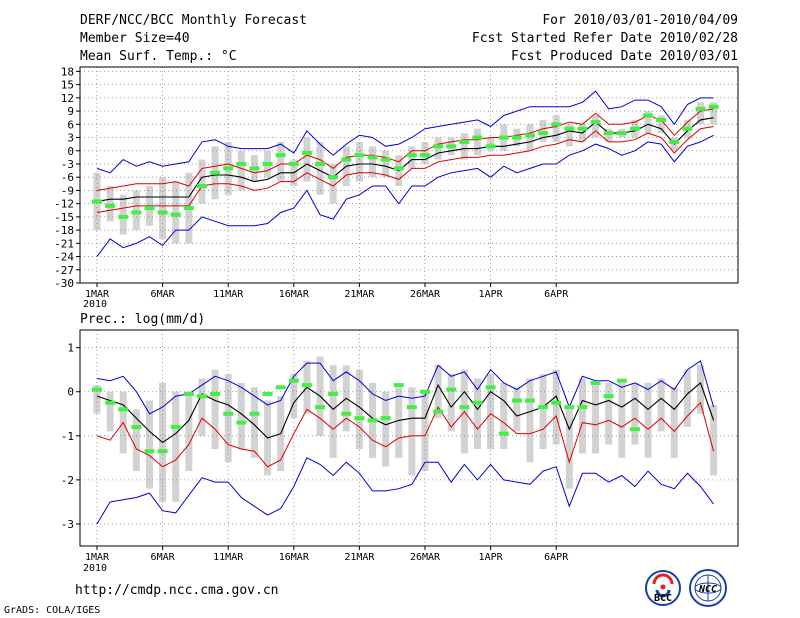 This screenshot has height=618, width=800. I want to click on temp-xtick-label-3: 16MAR, so click(294, 294).